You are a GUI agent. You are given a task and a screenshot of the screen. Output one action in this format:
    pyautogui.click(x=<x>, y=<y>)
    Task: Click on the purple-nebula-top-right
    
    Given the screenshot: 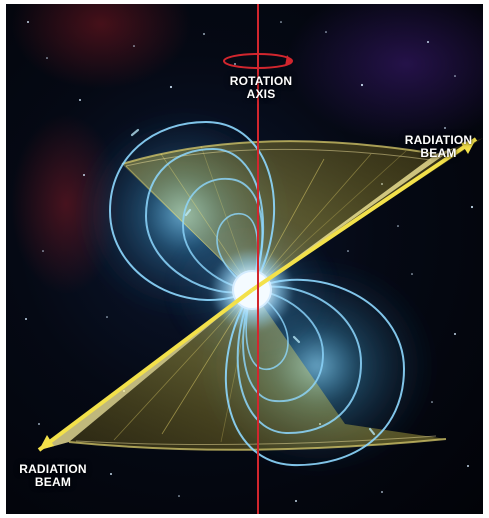 What is the action you would take?
    pyautogui.click(x=384, y=74)
    